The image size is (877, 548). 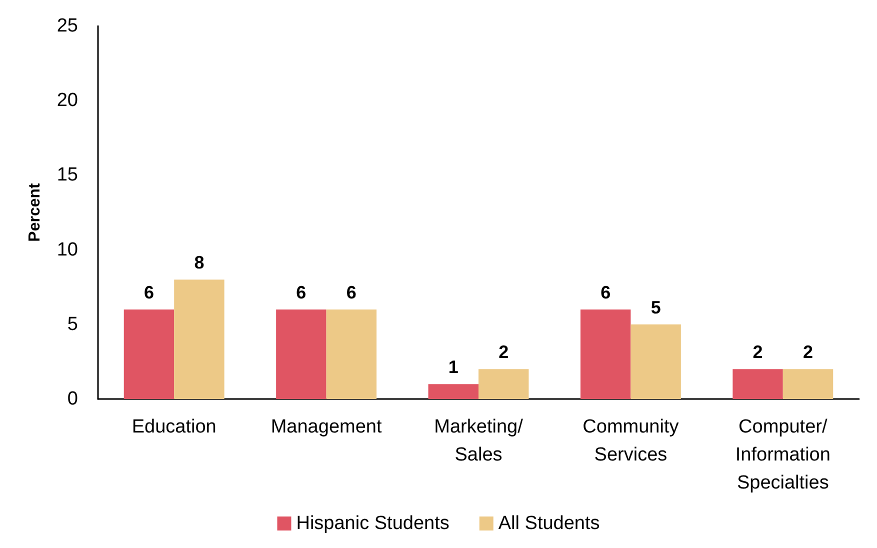 What do you see at coordinates (549, 523) in the screenshot?
I see `legend-label: All Students` at bounding box center [549, 523].